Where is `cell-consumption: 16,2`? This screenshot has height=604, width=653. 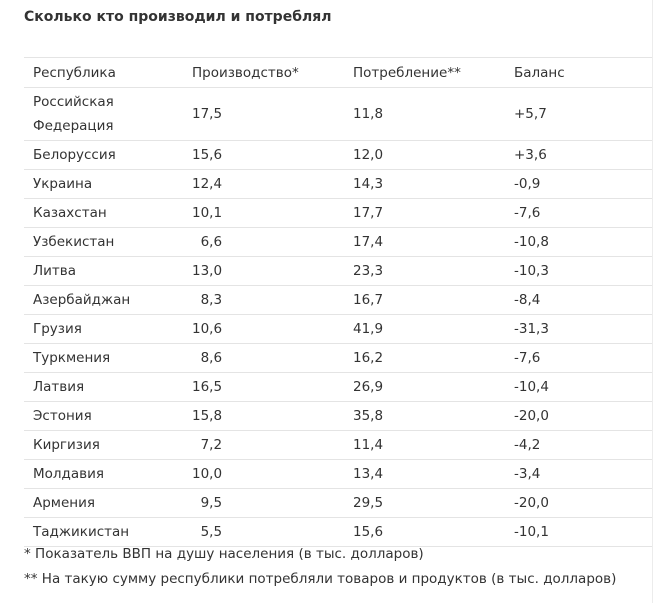 cell-consumption: 16,2 is located at coordinates (424, 358).